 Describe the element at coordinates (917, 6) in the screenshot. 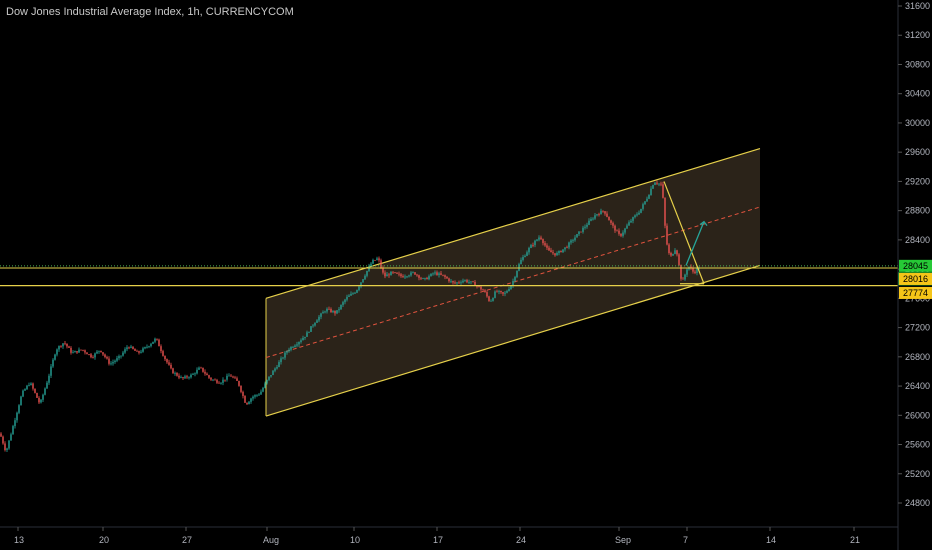

I see `price-tick-label: 31600` at that location.